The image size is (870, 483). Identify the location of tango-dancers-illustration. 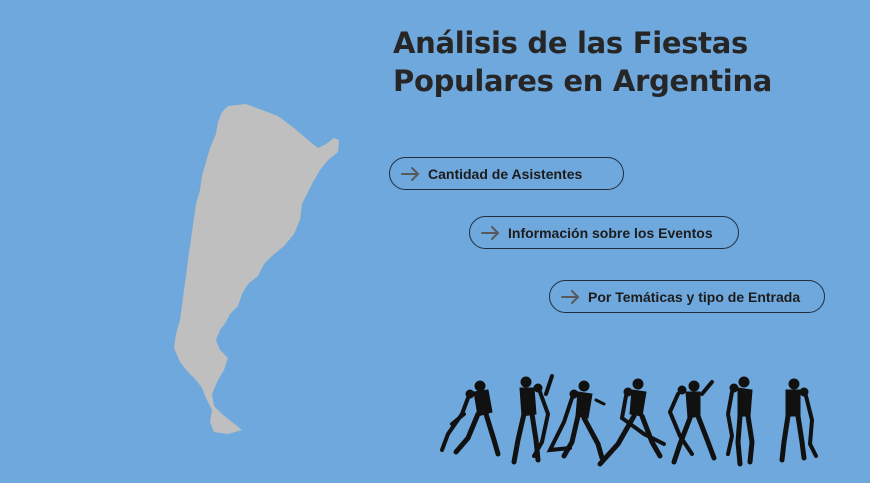
(629, 420).